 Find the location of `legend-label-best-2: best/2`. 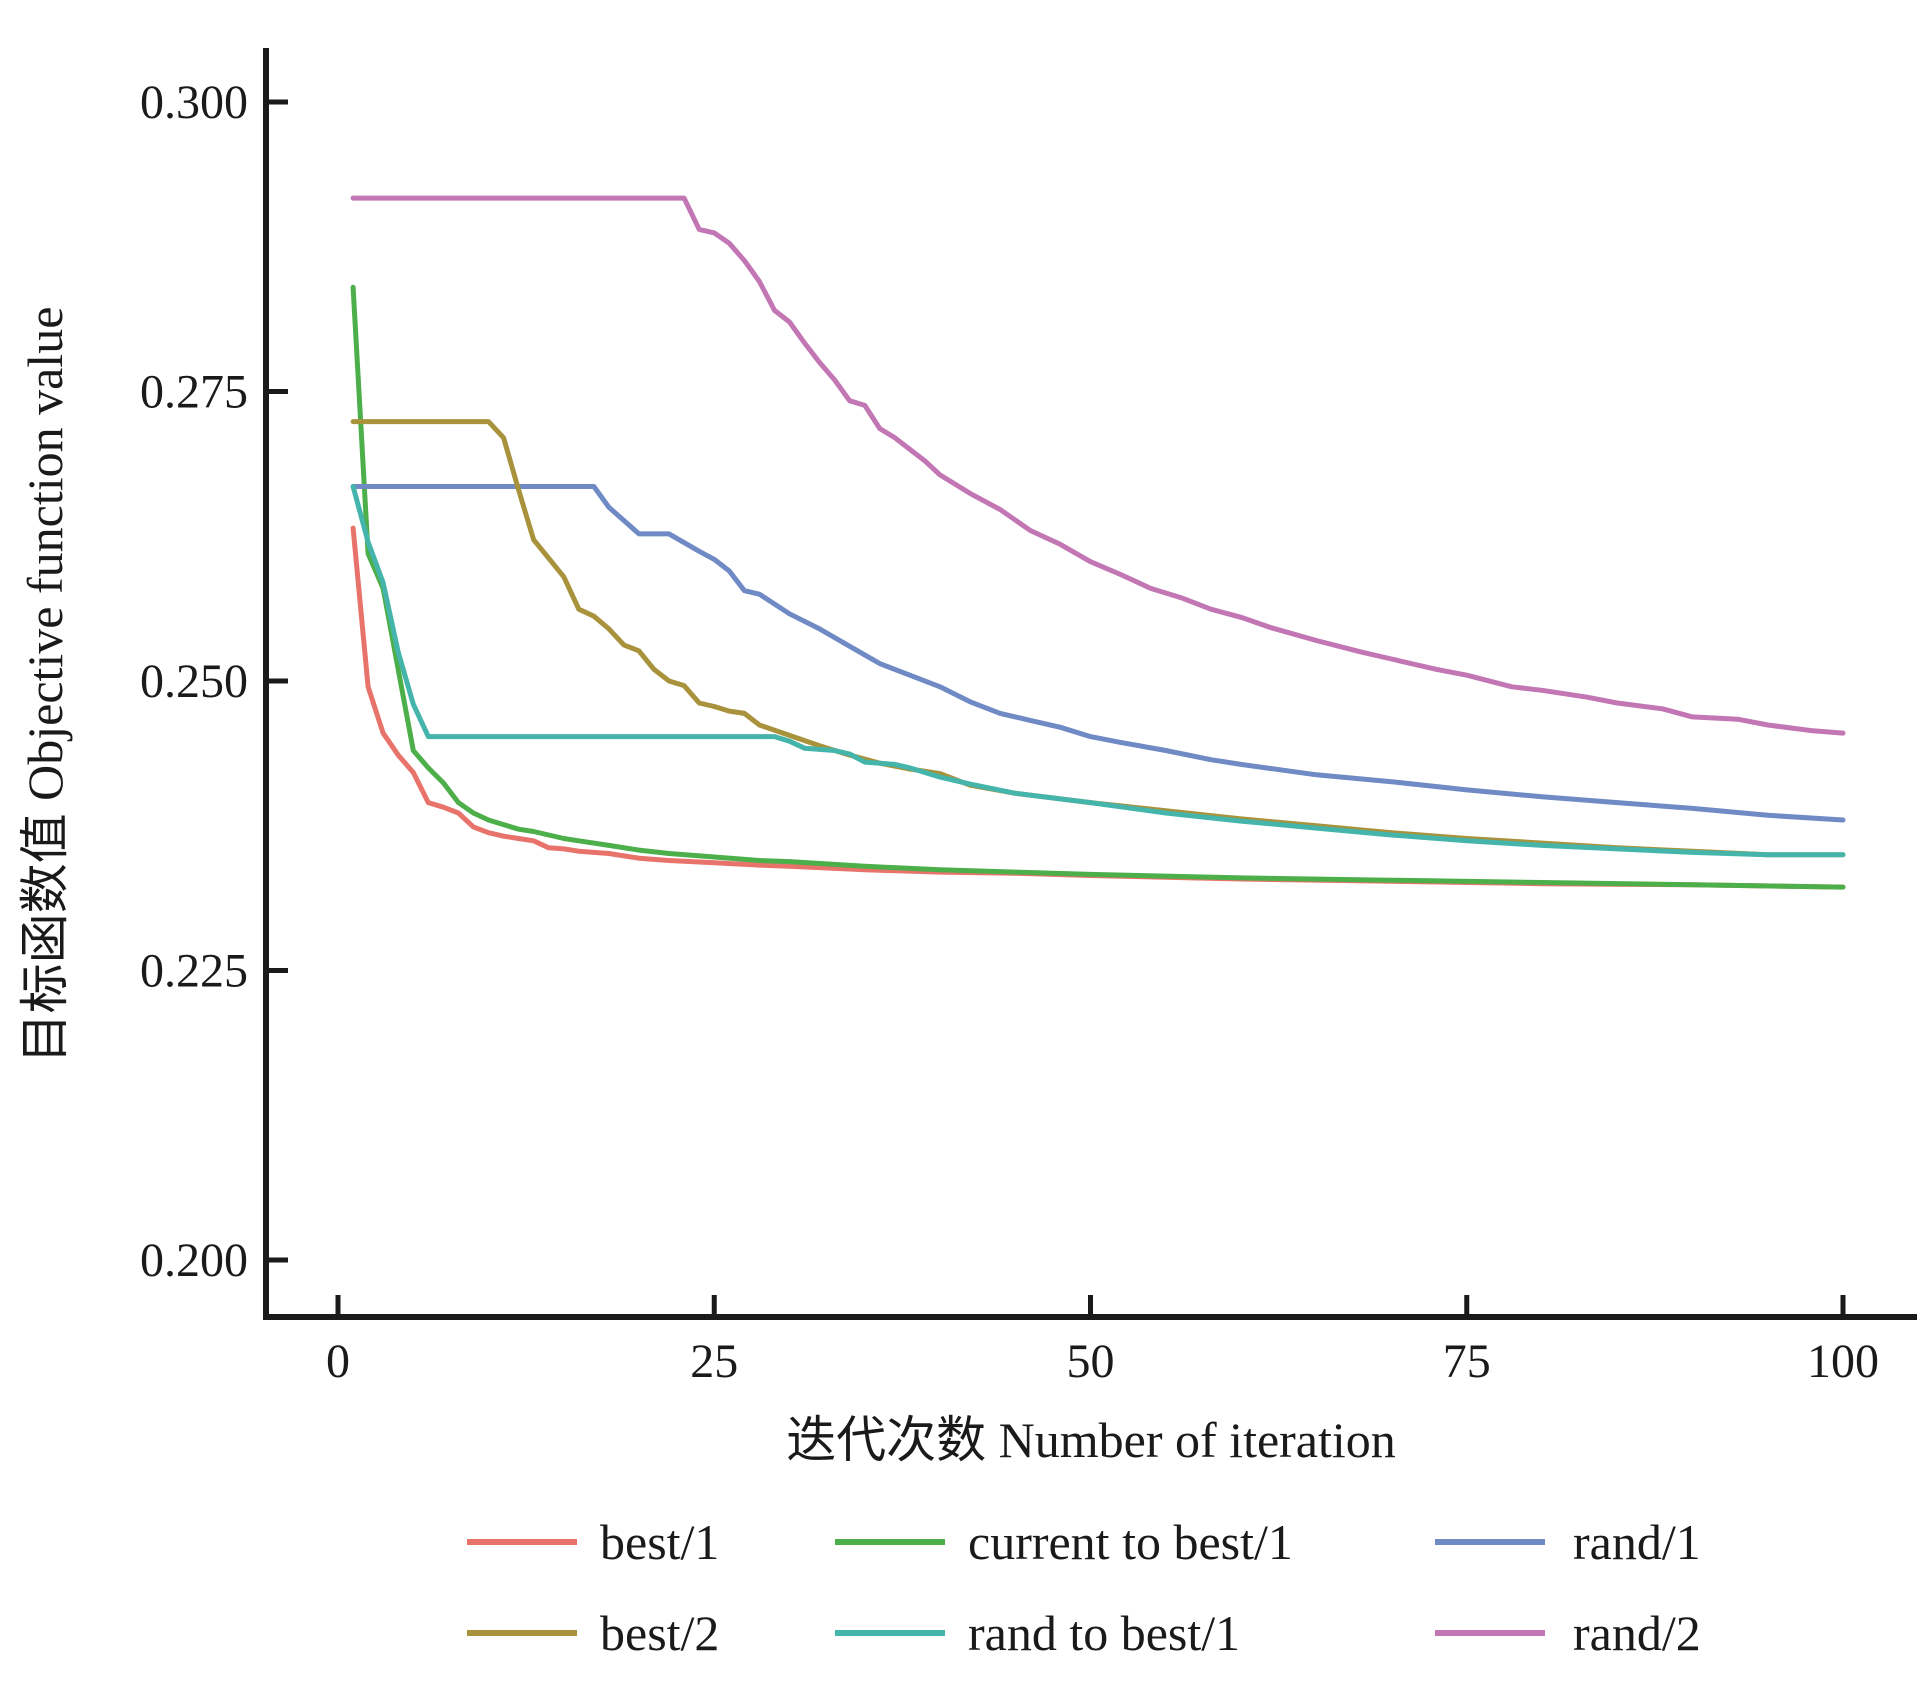

legend-label-best-2: best/2 is located at coordinates (659, 1633).